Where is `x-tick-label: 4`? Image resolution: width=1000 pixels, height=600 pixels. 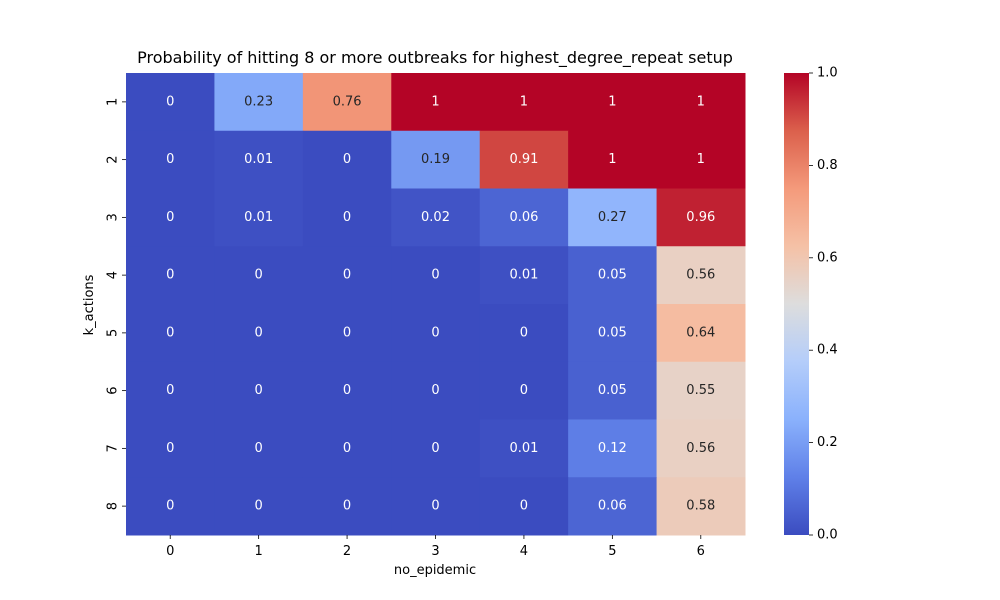
x-tick-label: 4 is located at coordinates (524, 551).